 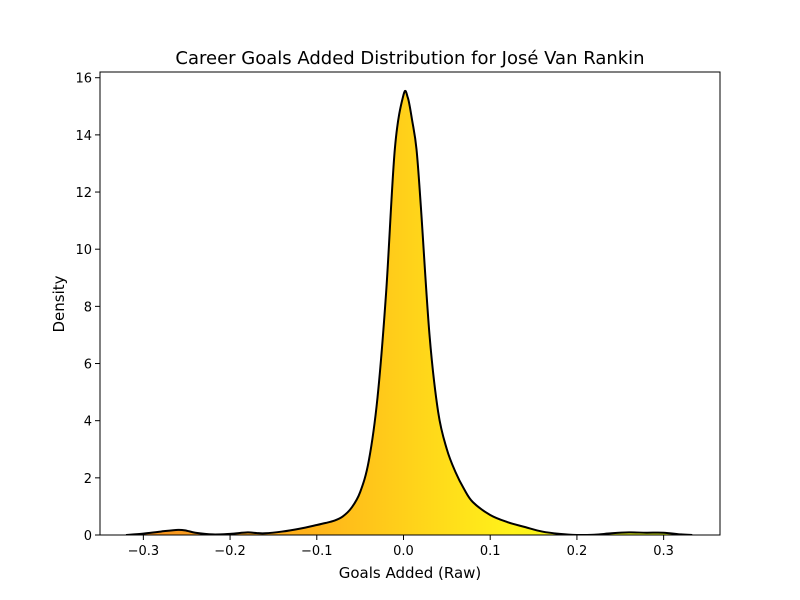 I want to click on y-tick-label: 0, so click(x=88, y=536).